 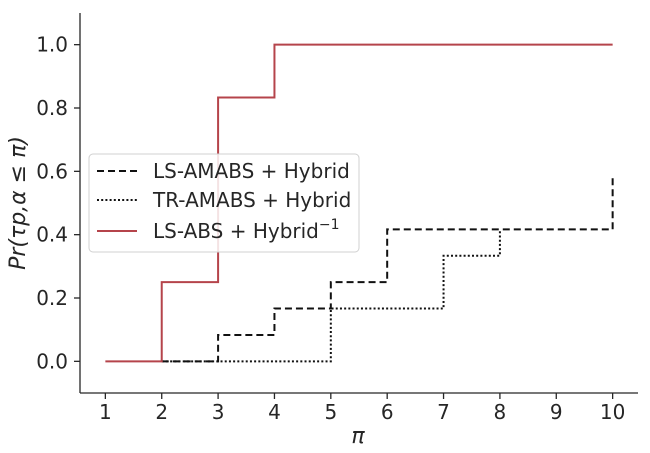 What do you see at coordinates (362, 408) in the screenshot?
I see `x-ticks: 1 2 3 4 5 6 7 8 9 10` at bounding box center [362, 408].